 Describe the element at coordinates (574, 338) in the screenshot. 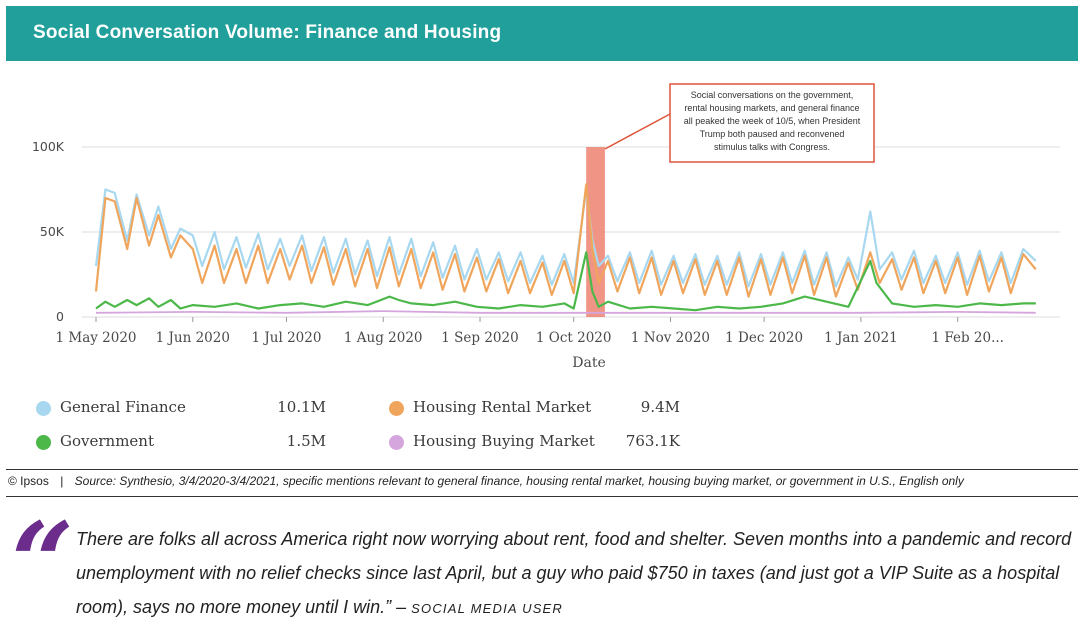

I see `x-tick-label: 1 Oct 2020` at that location.